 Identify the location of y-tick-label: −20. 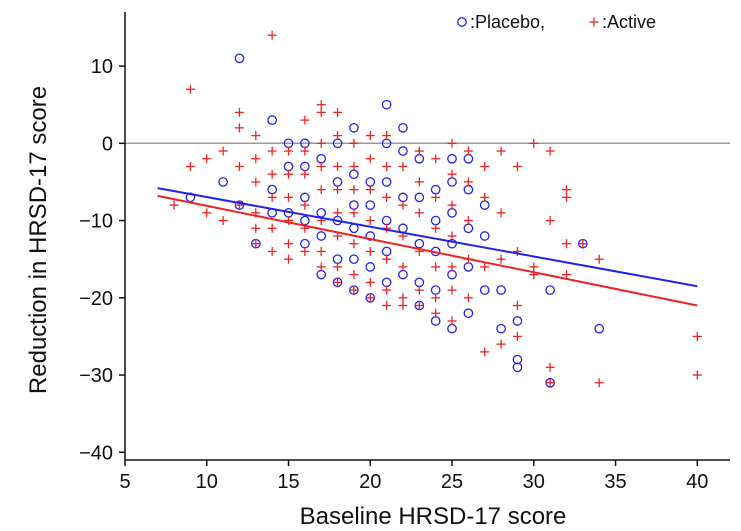
(96, 299).